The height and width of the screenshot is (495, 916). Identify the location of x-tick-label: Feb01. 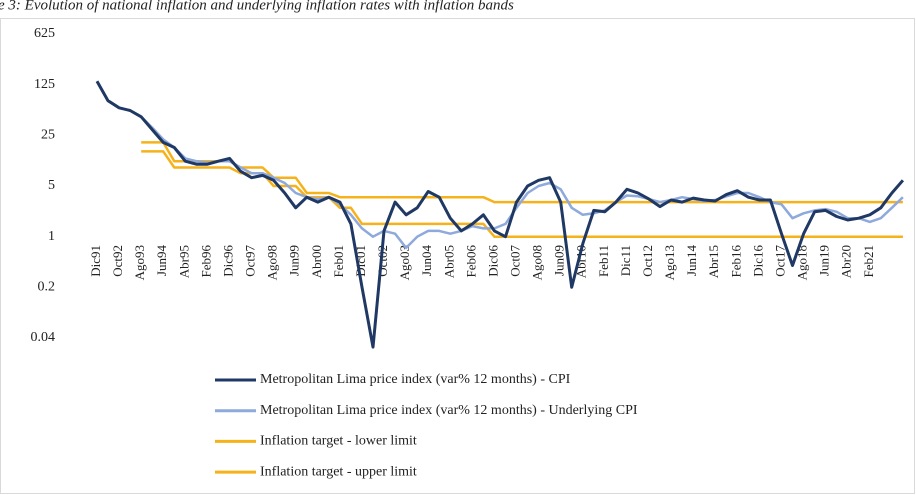
(338, 261).